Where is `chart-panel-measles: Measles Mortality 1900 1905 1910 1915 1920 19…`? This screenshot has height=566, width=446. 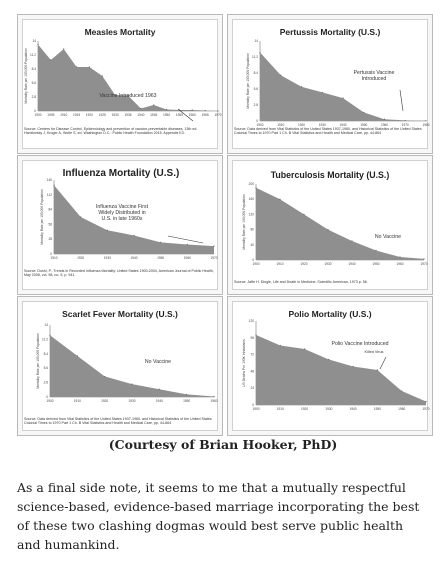 chart-panel-measles: Measles Mortality 1900 1905 1910 1915 1920 19… is located at coordinates (120, 84).